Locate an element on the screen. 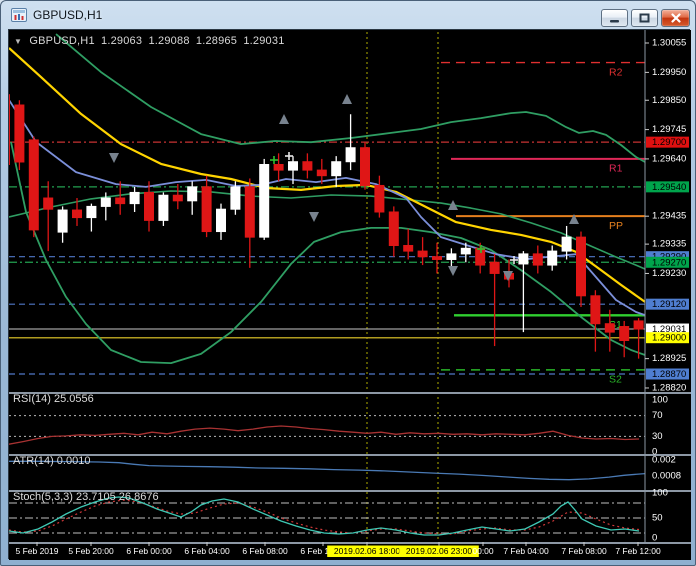 The width and height of the screenshot is (696, 566). stoch-signal-line is located at coordinates (324, 517).